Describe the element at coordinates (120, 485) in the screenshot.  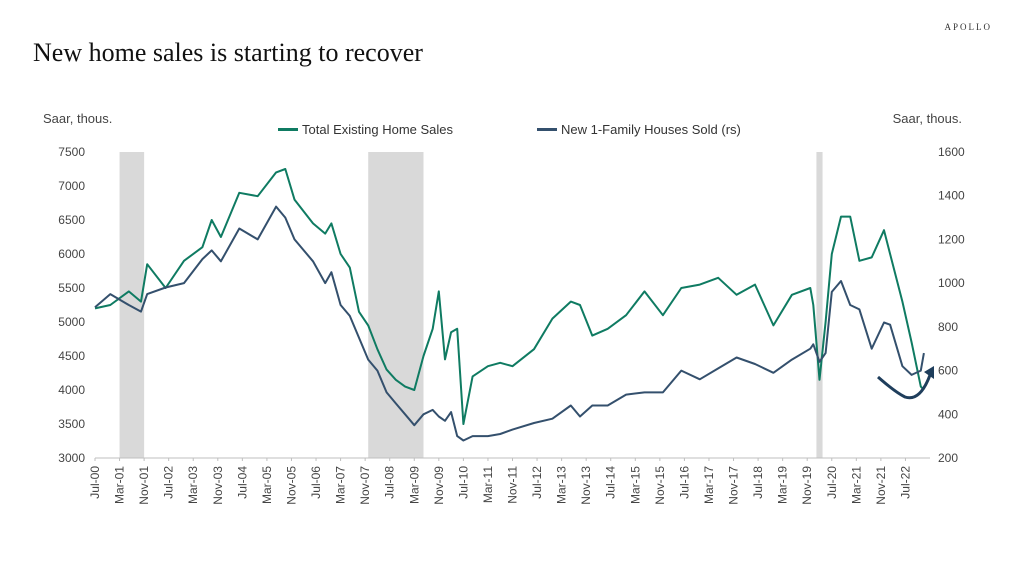
I see `x-tick-label: Mar-01` at that location.